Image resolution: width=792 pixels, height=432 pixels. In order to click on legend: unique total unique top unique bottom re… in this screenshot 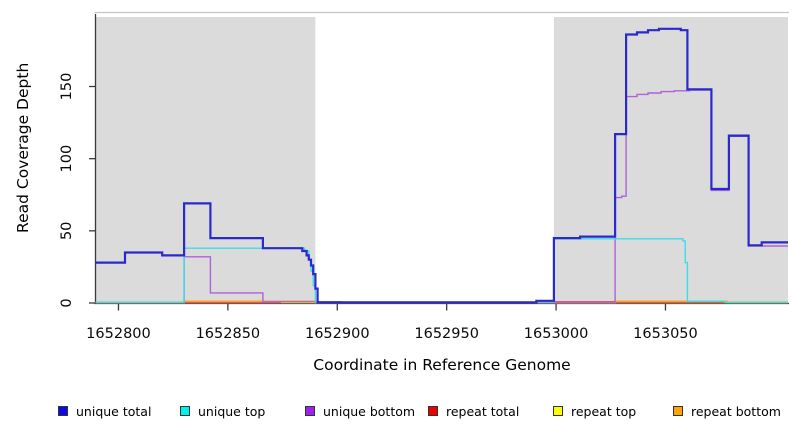, I will do `click(396, 413)`.